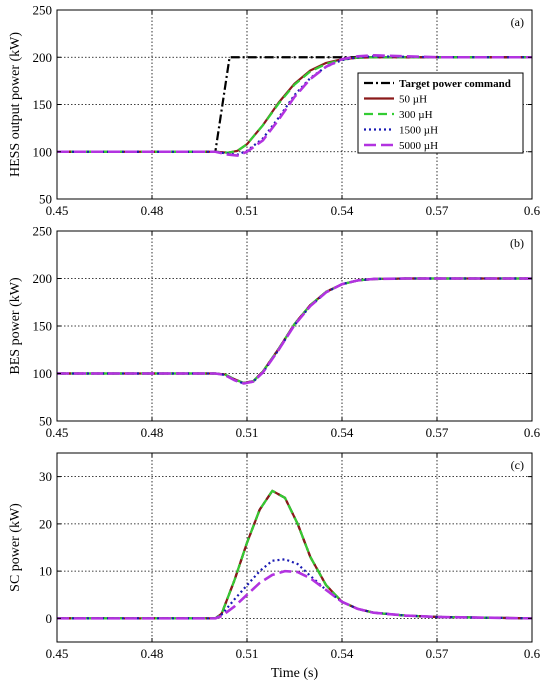  I want to click on legend-label-5: 5000 µH, so click(418, 146).